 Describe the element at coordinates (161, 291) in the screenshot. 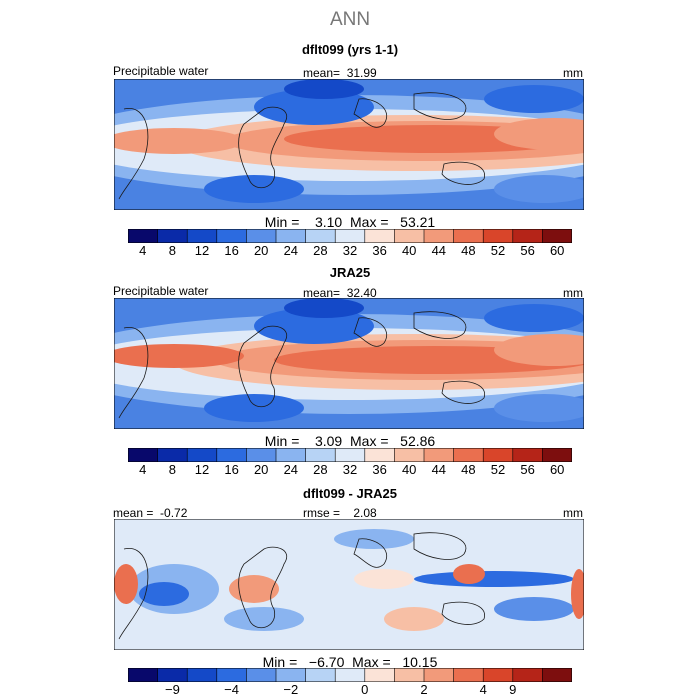

I see `panel2-variable-label: Precipitable water` at that location.